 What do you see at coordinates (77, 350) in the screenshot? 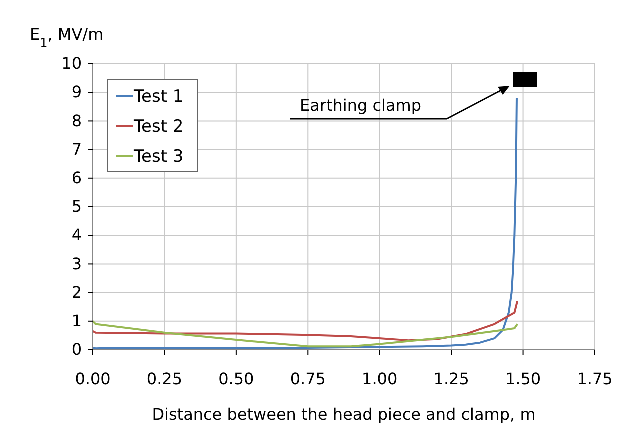
I see `y-tick-label: 0` at bounding box center [77, 350].